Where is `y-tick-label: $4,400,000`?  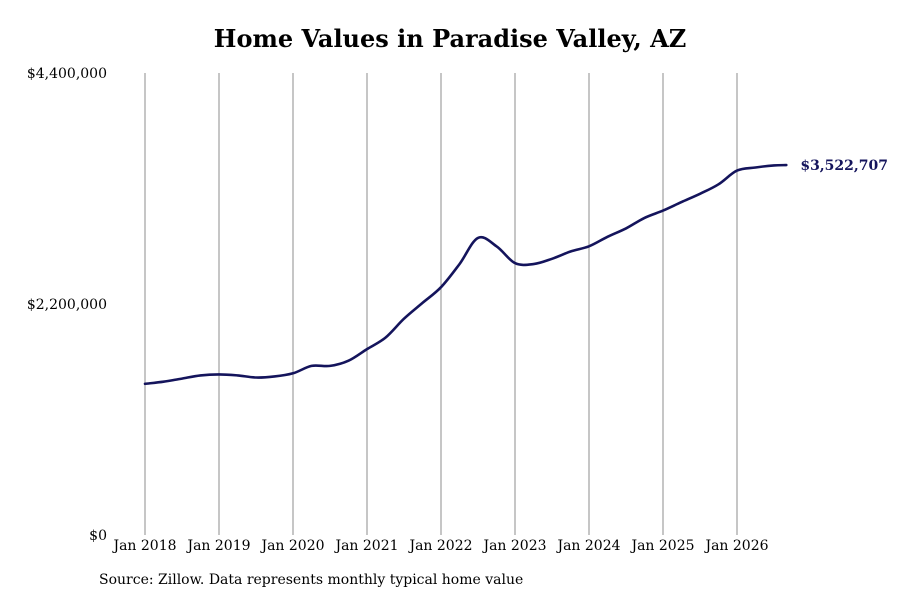 y-tick-label: $4,400,000 is located at coordinates (67, 74).